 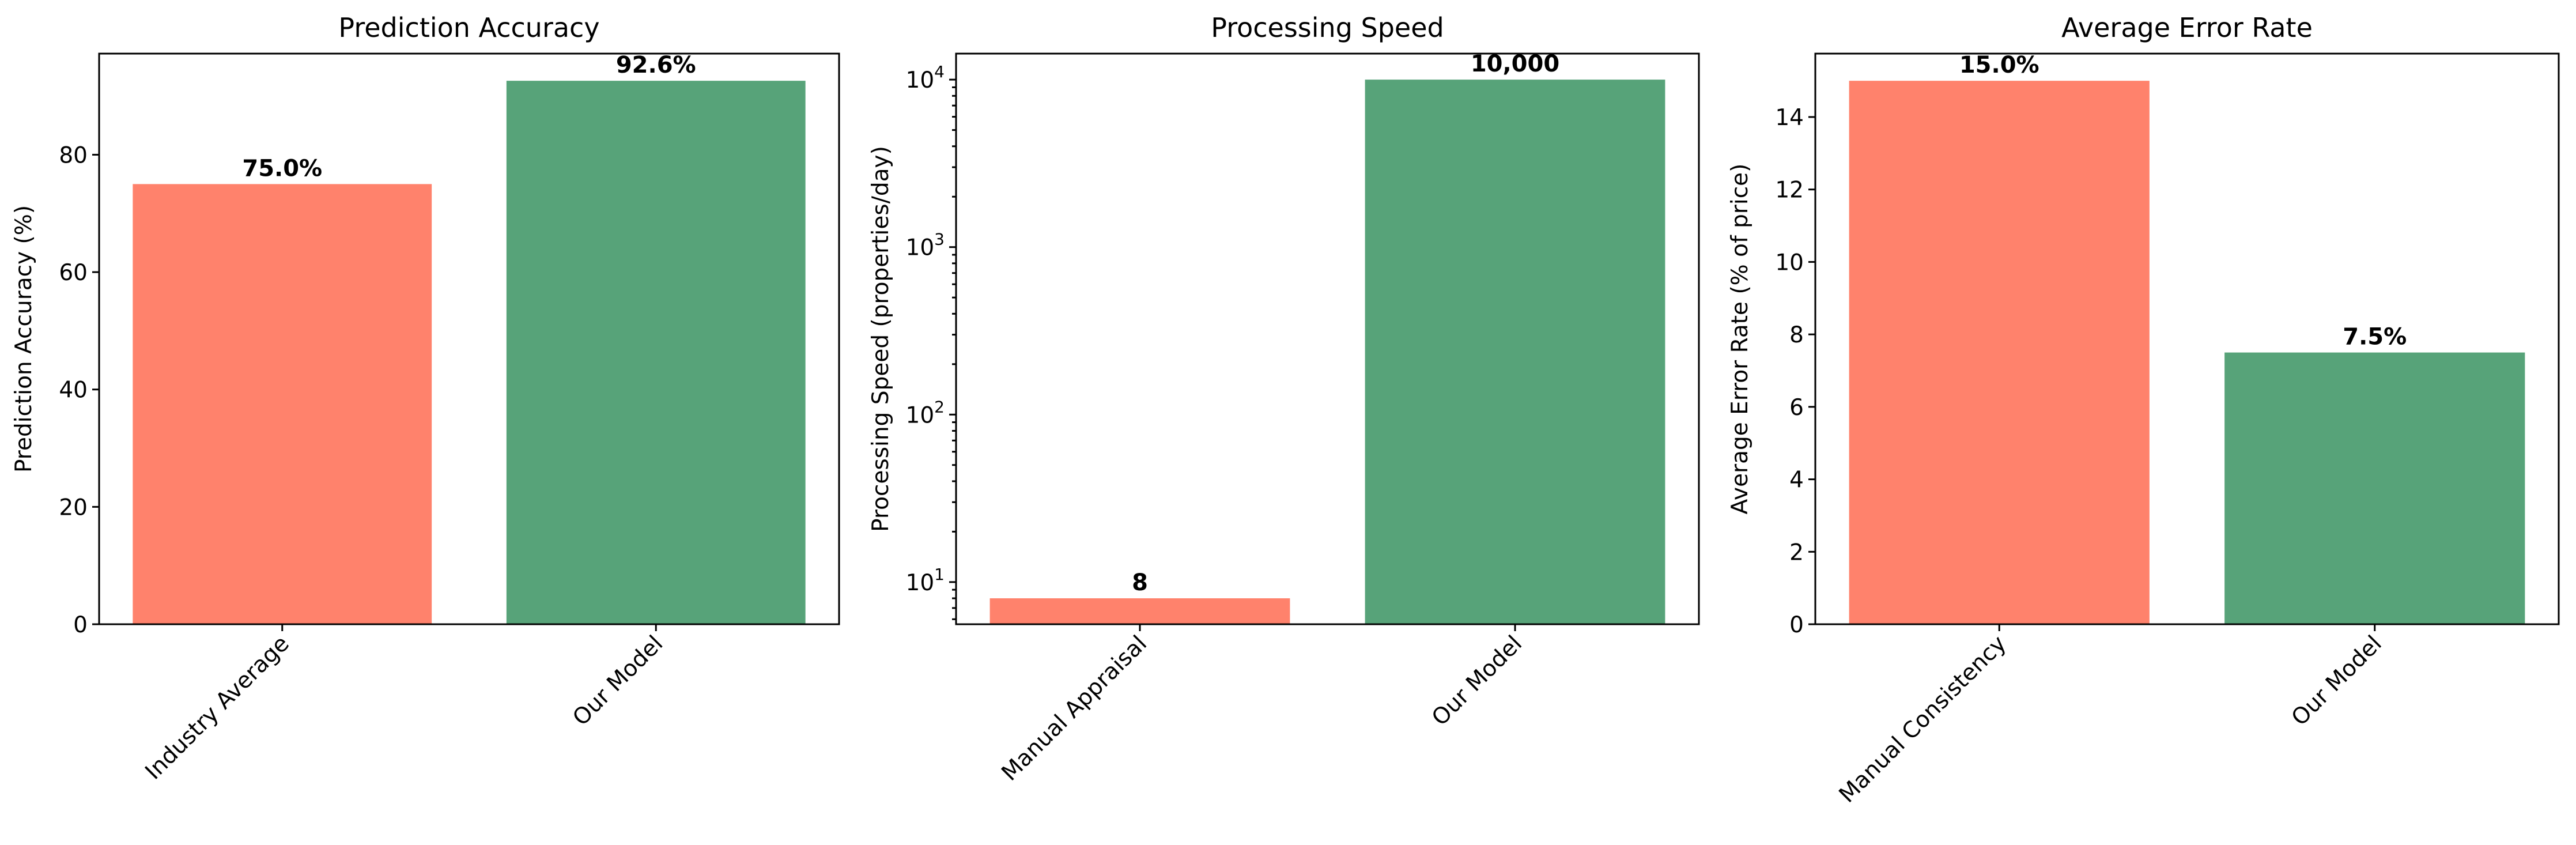 I want to click on y-tick-label: 8, so click(x=1796, y=335).